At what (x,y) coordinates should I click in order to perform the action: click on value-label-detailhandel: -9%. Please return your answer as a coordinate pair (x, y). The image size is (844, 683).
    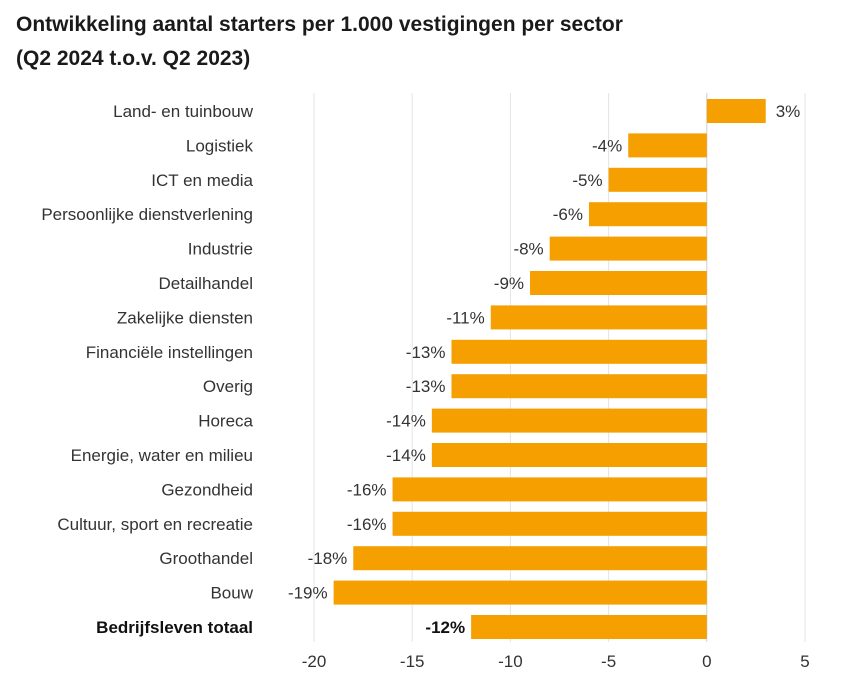
    Looking at the image, I should click on (509, 283).